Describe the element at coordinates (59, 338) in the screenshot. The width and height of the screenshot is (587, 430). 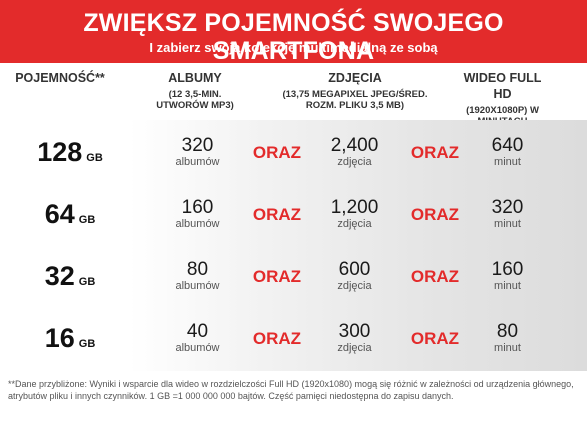
I see `capacity-value: 16` at that location.